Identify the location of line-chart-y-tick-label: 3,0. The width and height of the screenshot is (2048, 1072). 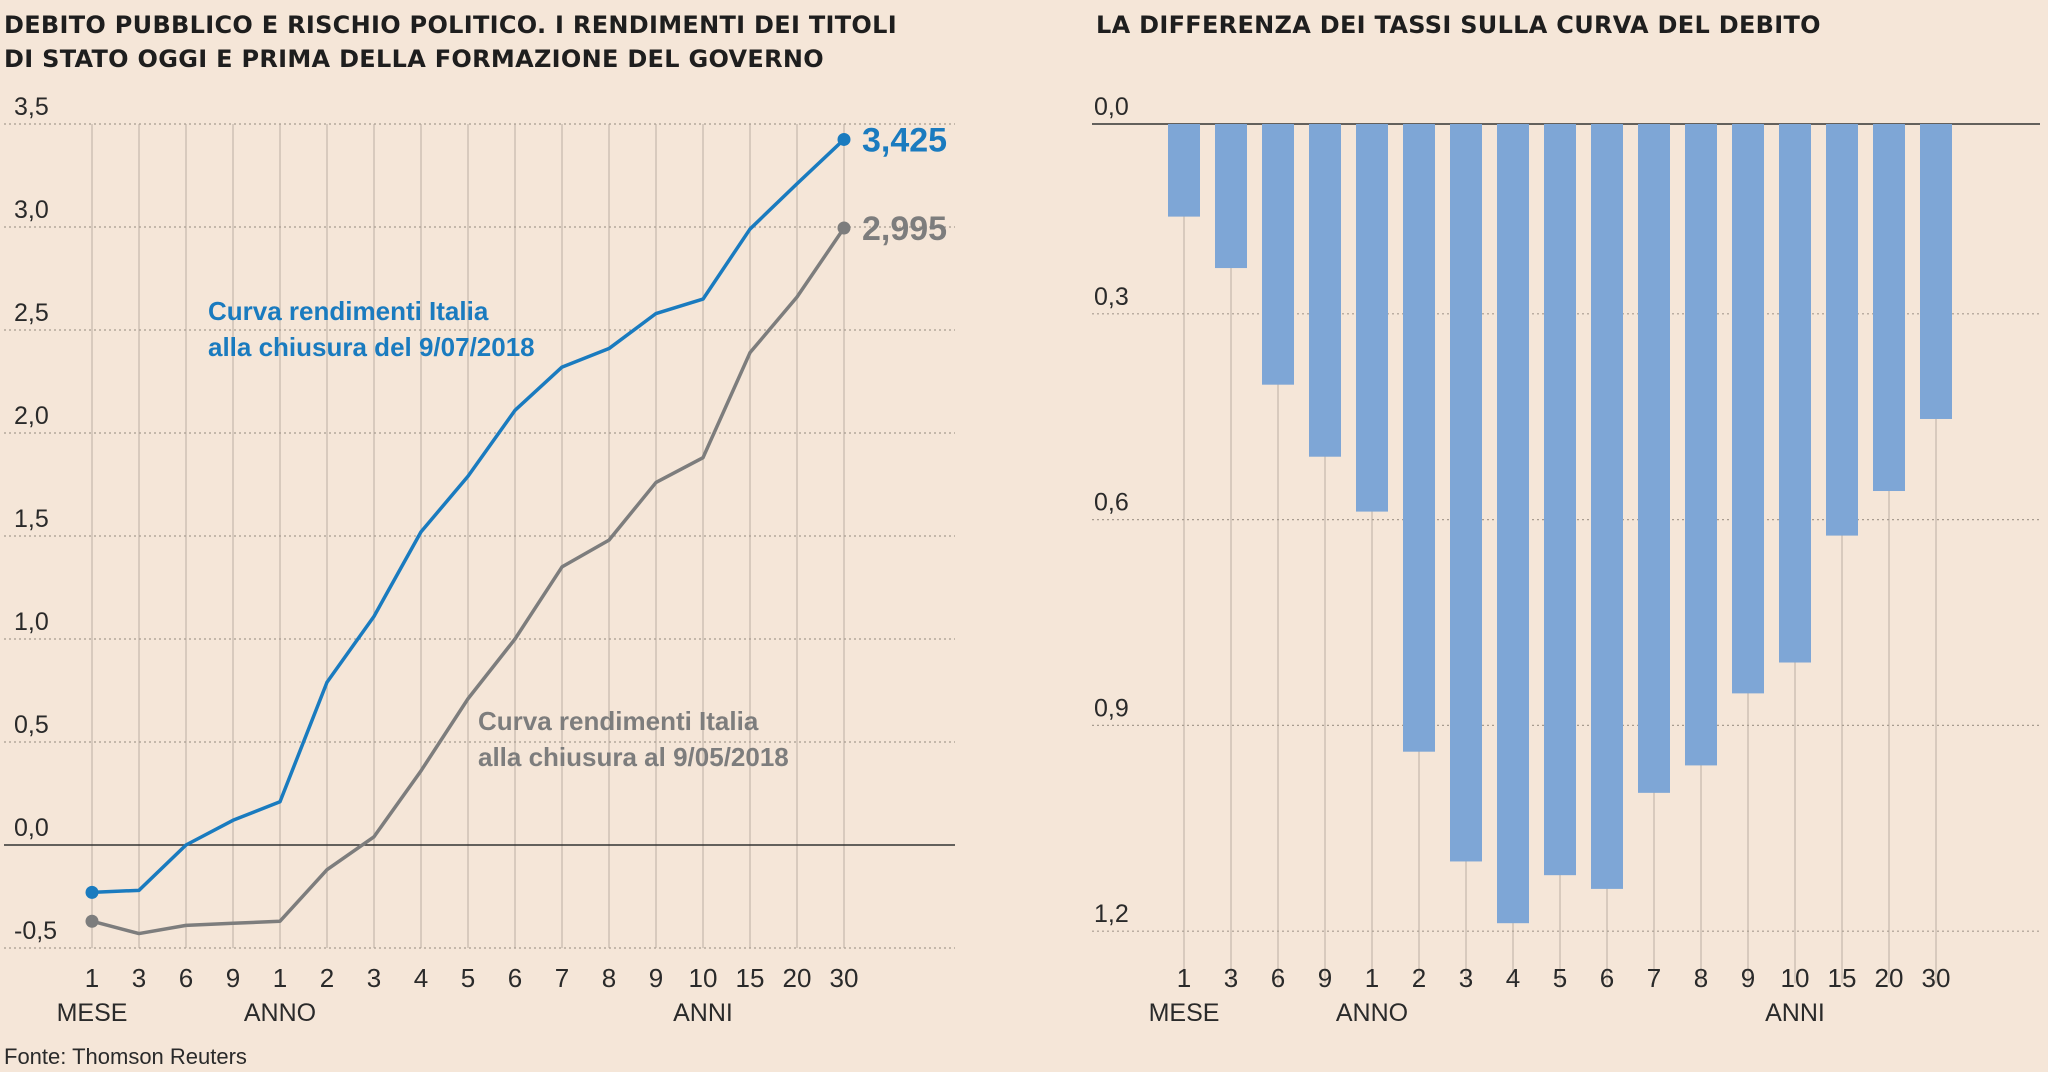
(31, 210).